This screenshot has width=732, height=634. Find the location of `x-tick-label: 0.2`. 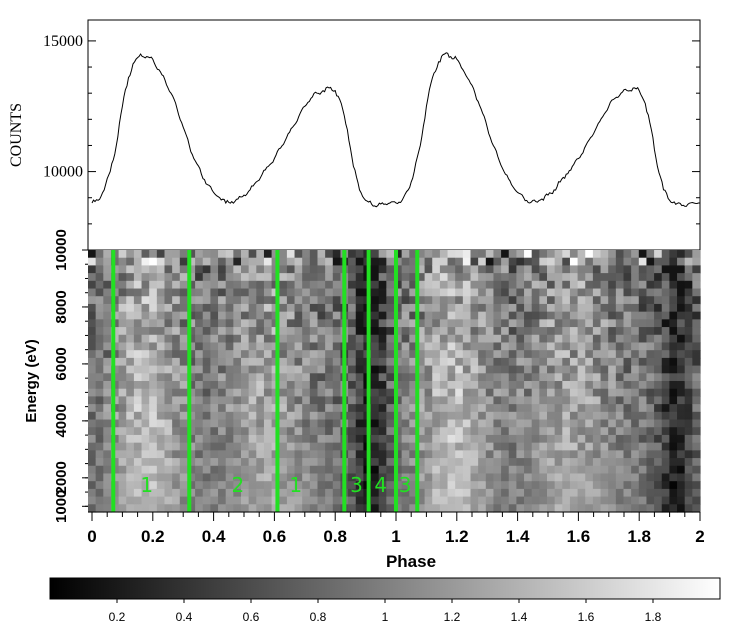

x-tick-label: 0.2 is located at coordinates (153, 536).